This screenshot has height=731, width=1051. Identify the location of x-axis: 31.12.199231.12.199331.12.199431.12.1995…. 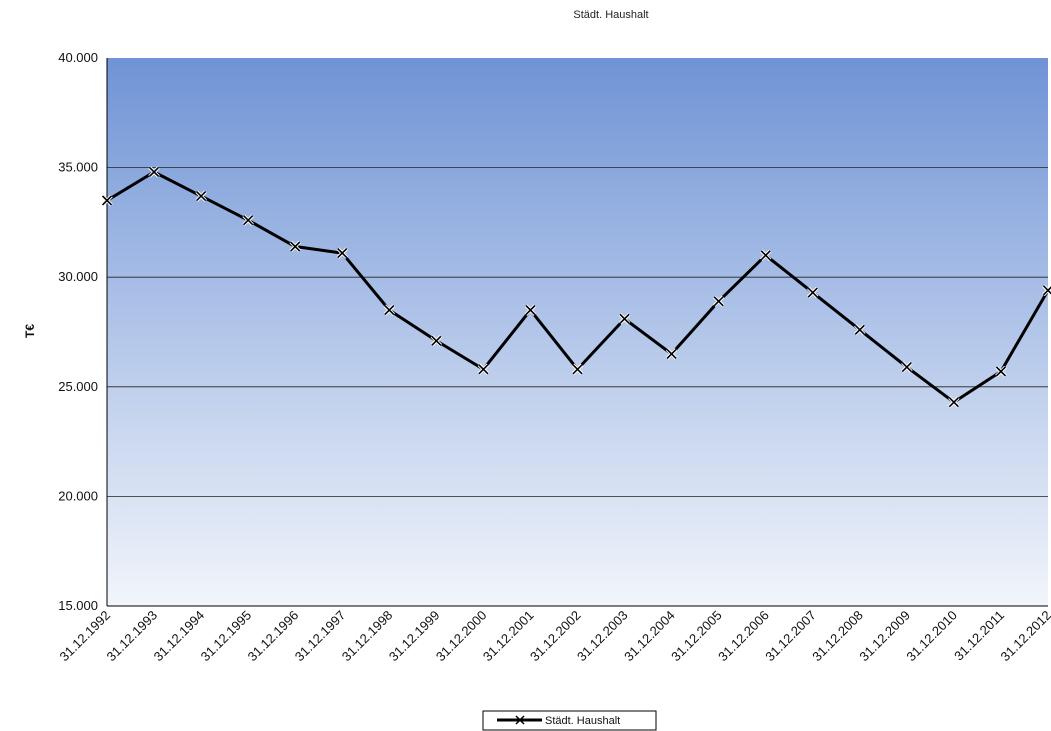
(553, 635).